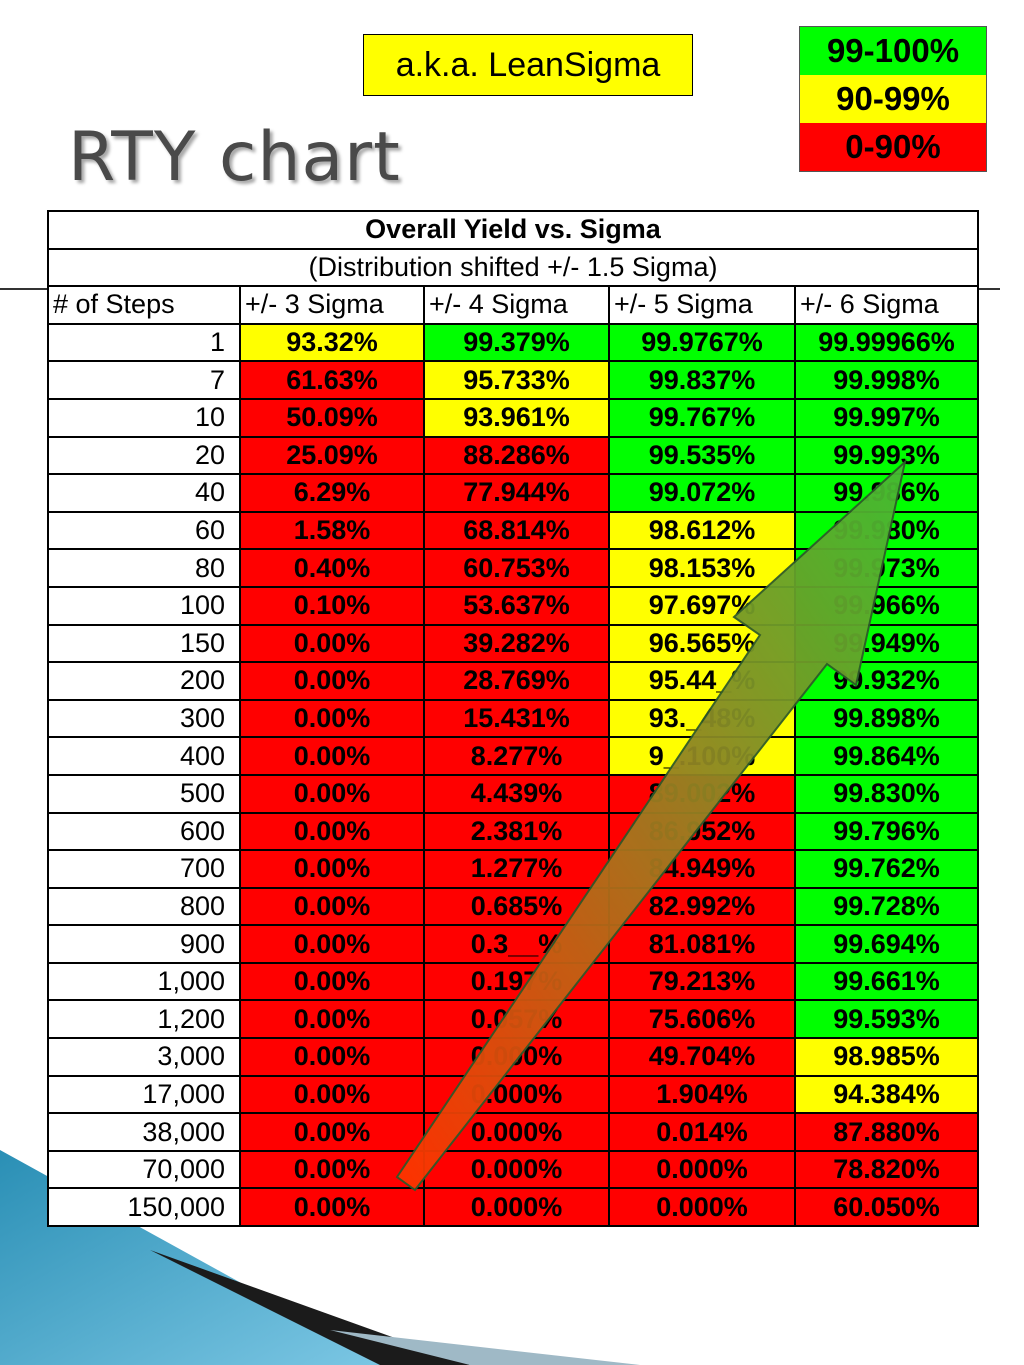 Image resolution: width=1024 pixels, height=1365 pixels. I want to click on steps-cell: 1, so click(144, 342).